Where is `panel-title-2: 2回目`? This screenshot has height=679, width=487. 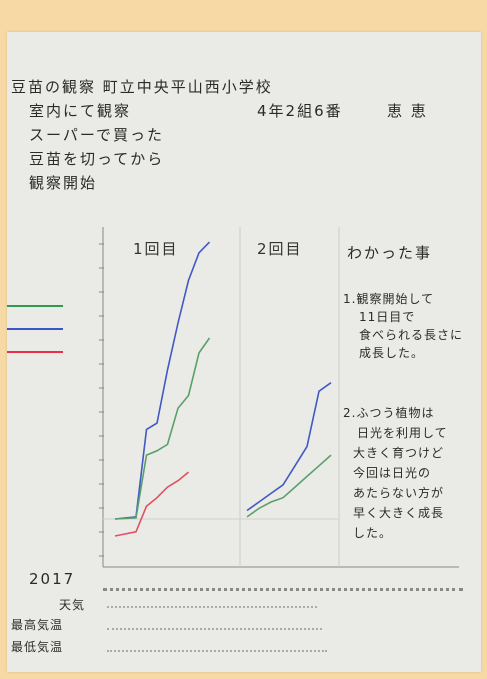 panel-title-2: 2回目 is located at coordinates (280, 249).